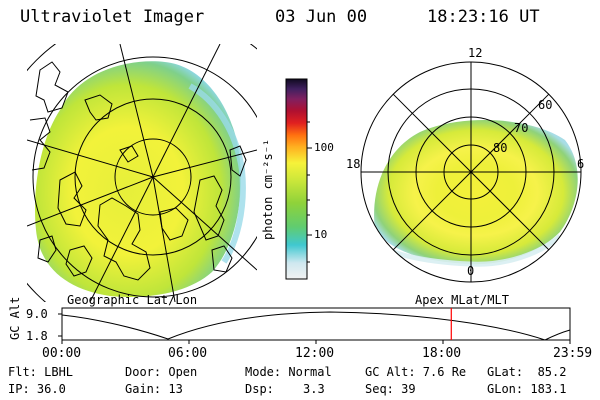  What do you see at coordinates (112, 17) in the screenshot?
I see `instrument-title: Ultraviolet Imager` at bounding box center [112, 17].